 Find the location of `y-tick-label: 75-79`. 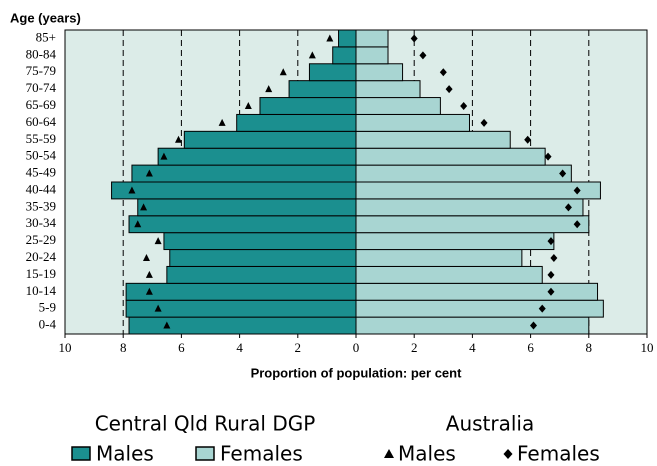

y-tick-label: 75-79 is located at coordinates (41, 70).